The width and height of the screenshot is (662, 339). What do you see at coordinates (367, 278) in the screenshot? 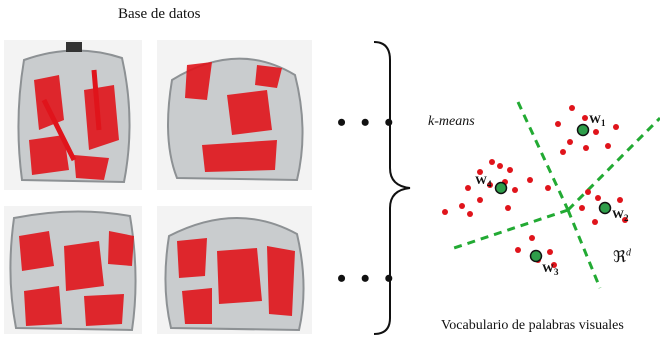
I see `ellipsis-bottom: • • •` at bounding box center [367, 278].